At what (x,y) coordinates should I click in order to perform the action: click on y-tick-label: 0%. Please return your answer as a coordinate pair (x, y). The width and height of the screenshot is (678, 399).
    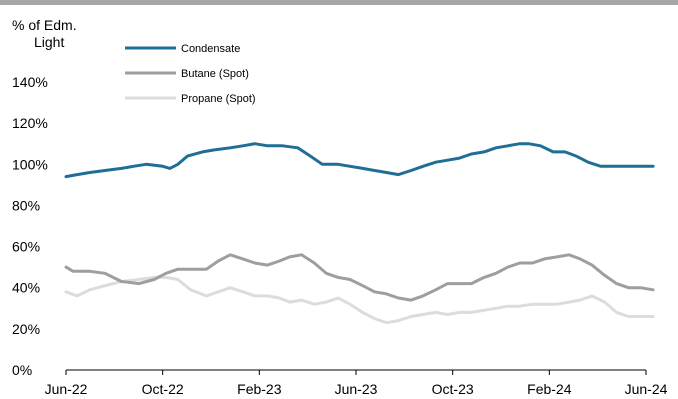
    Looking at the image, I should click on (22, 370).